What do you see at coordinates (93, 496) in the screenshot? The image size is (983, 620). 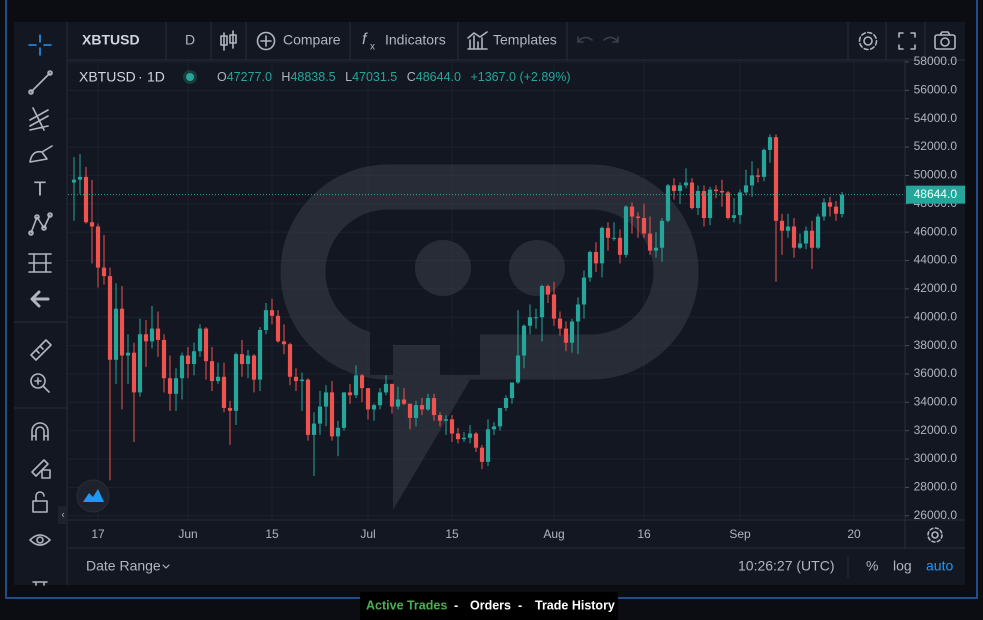 I see `compare-series-button` at bounding box center [93, 496].